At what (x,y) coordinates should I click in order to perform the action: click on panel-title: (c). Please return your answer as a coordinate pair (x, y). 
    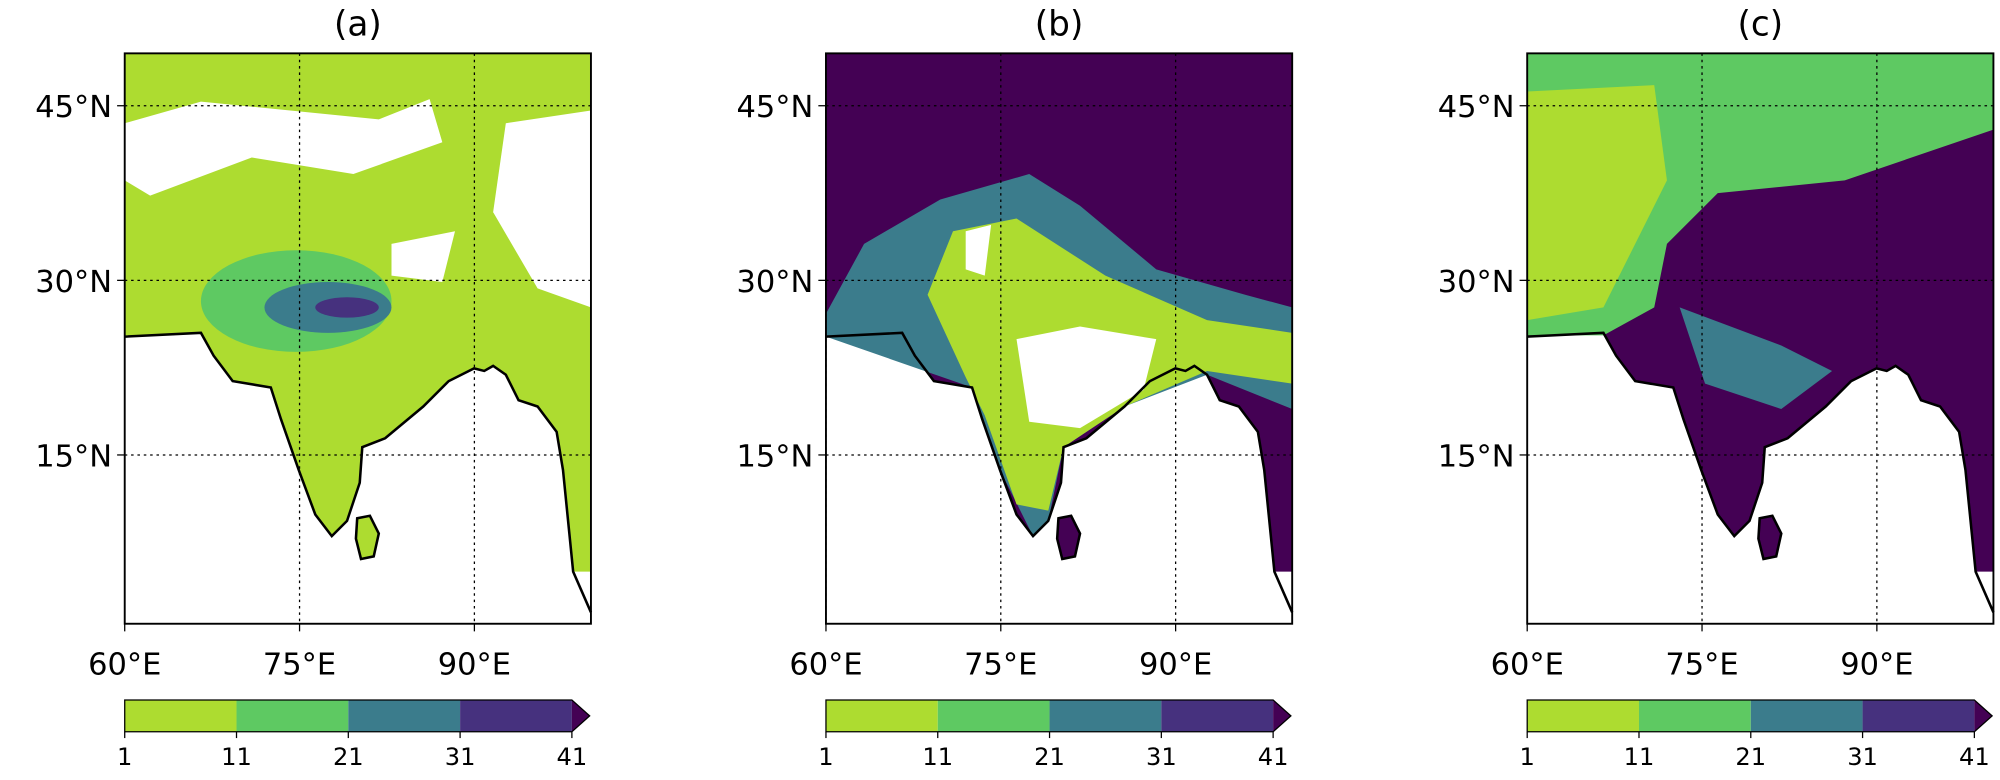
    Looking at the image, I should click on (1761, 25).